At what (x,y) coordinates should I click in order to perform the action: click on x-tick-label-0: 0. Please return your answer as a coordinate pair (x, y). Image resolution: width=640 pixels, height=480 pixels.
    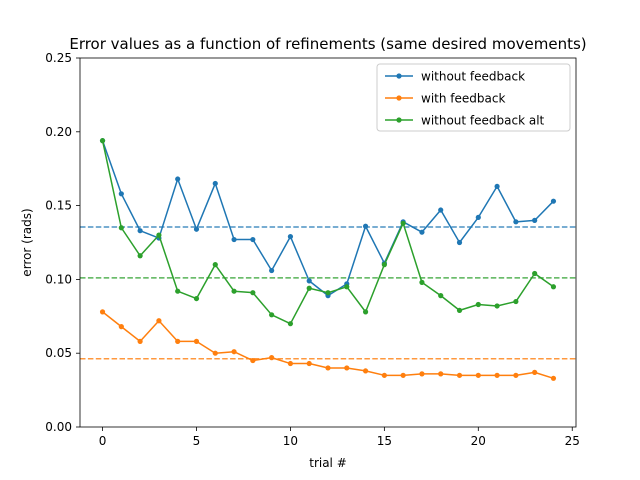
    Looking at the image, I should click on (103, 441).